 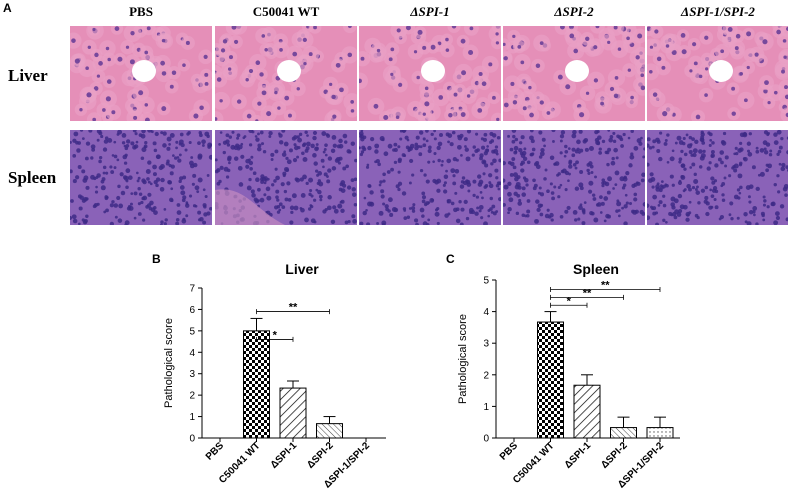 I want to click on chart-title: Spleen, so click(x=596, y=269).